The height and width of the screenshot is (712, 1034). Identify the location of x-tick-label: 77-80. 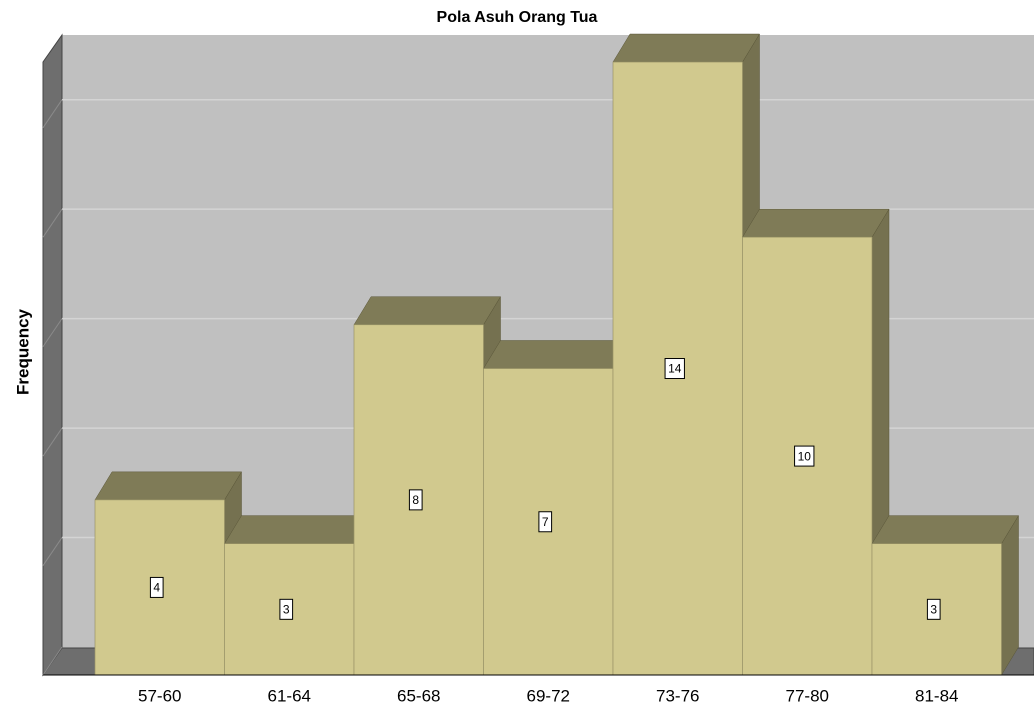
(807, 695).